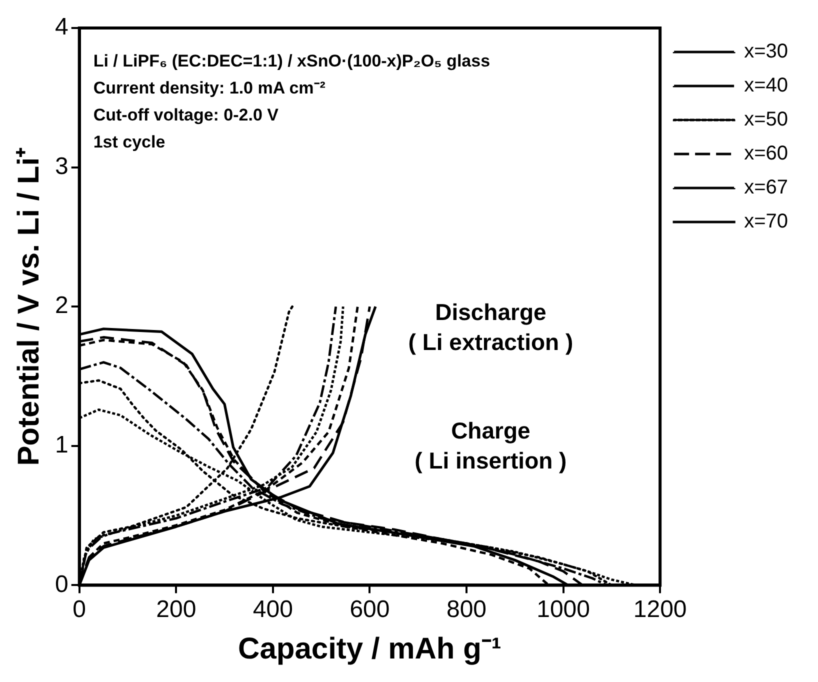 The height and width of the screenshot is (682, 818). What do you see at coordinates (370, 610) in the screenshot?
I see `x-tick-label: 600` at bounding box center [370, 610].